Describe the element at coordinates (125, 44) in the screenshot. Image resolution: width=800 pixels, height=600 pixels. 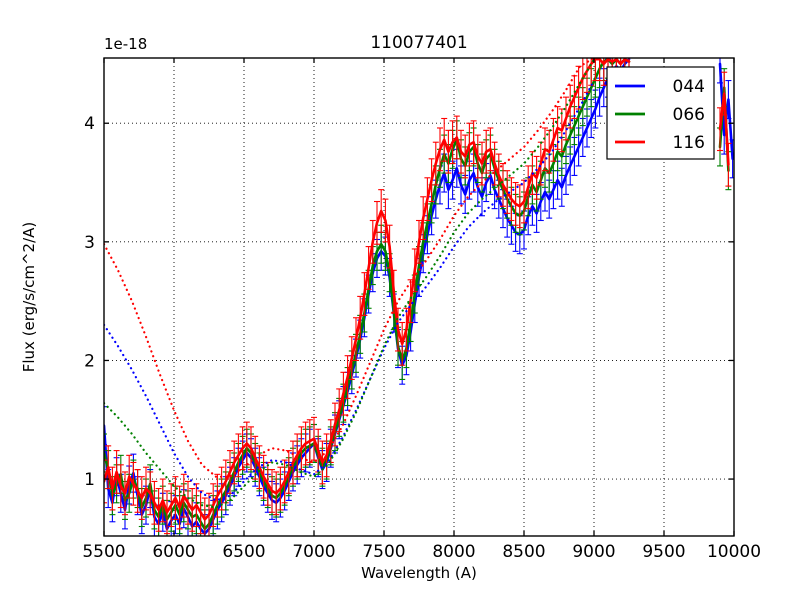
I see `y-axis-offset-label: 1e-18` at that location.